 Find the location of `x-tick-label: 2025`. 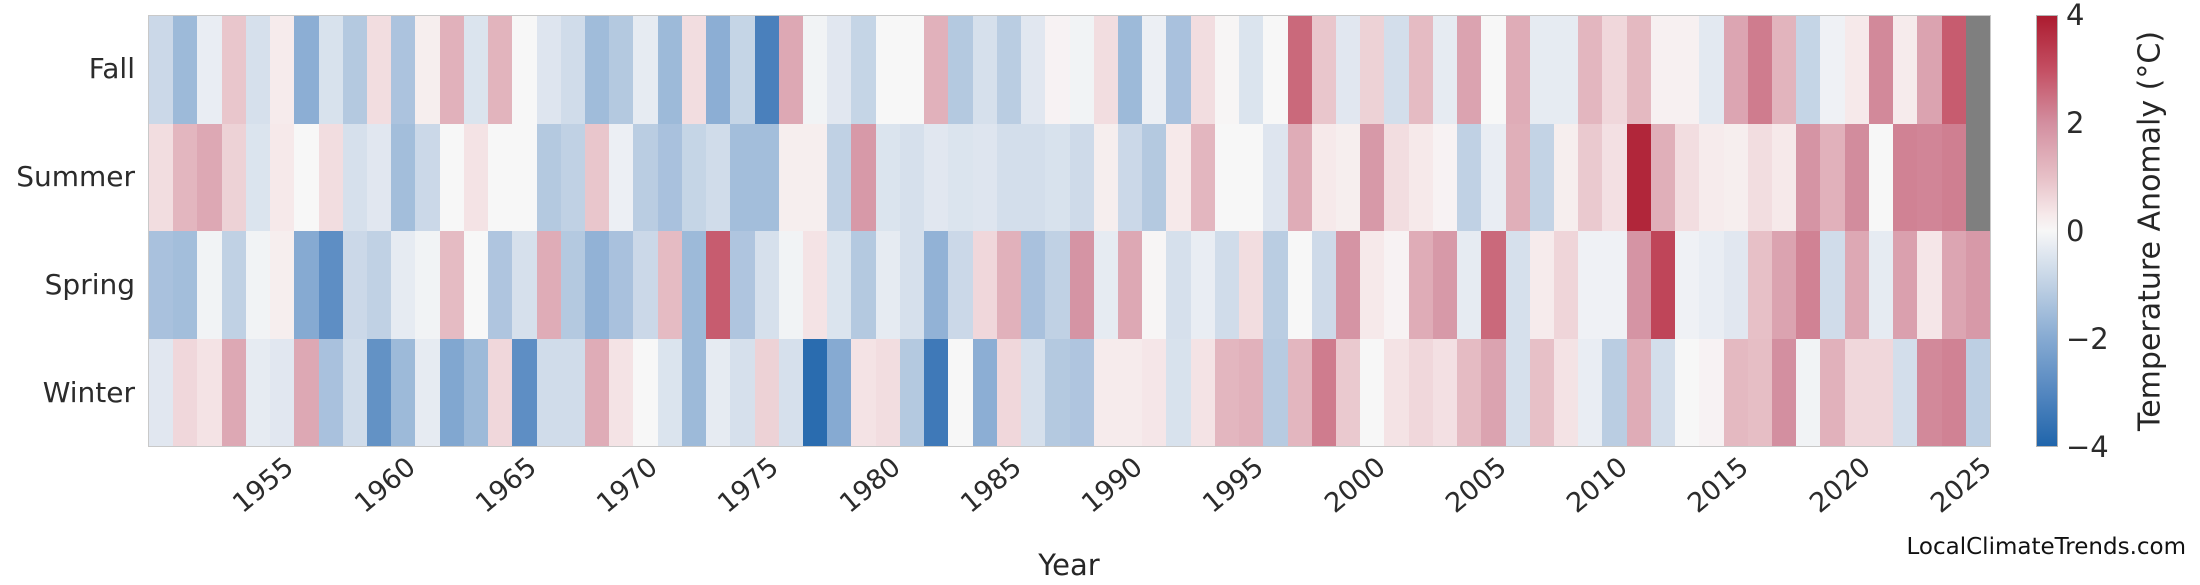

x-tick-label: 2025 is located at coordinates (1961, 485).